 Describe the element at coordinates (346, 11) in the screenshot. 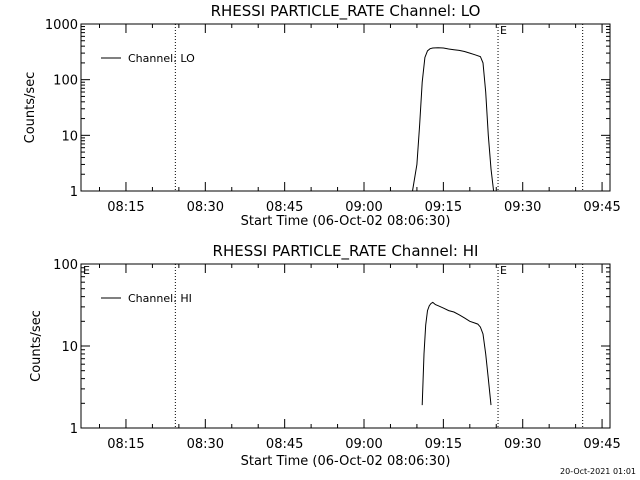

I see `chart-title: RHESSI PARTICLE_RATE Channel: LO` at that location.